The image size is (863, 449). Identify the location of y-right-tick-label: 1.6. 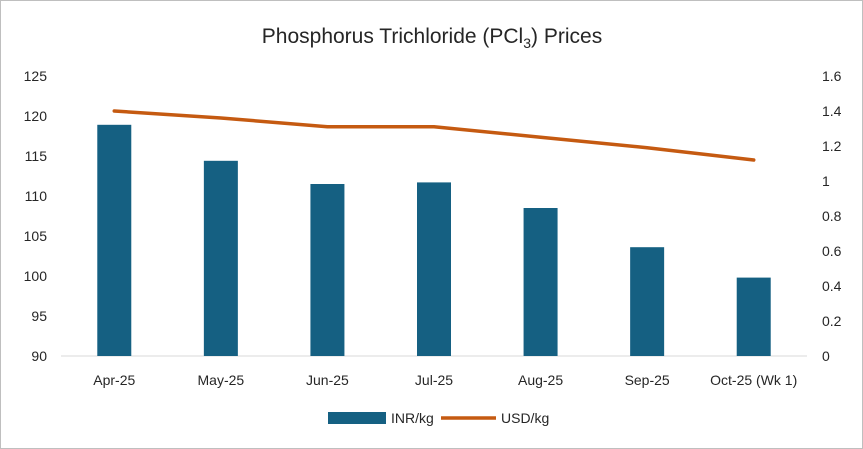
(832, 76).